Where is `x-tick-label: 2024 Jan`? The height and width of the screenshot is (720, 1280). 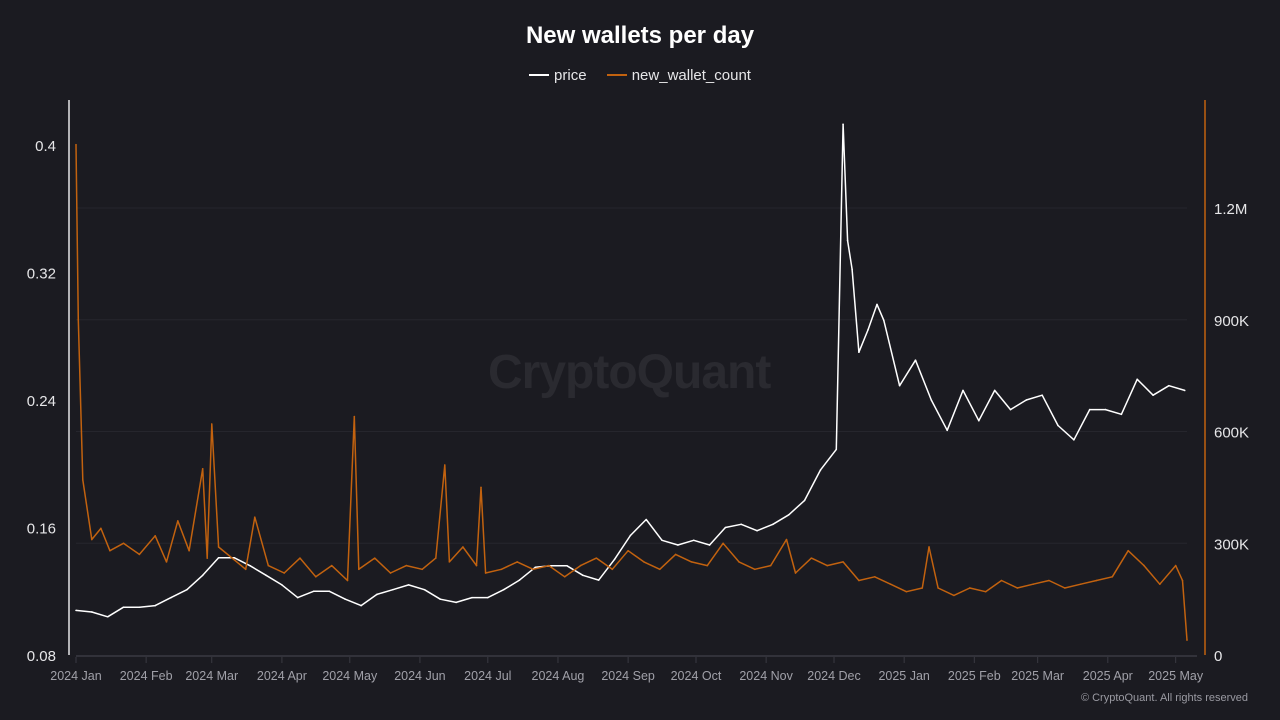
x-tick-label: 2024 Jan is located at coordinates (75, 676).